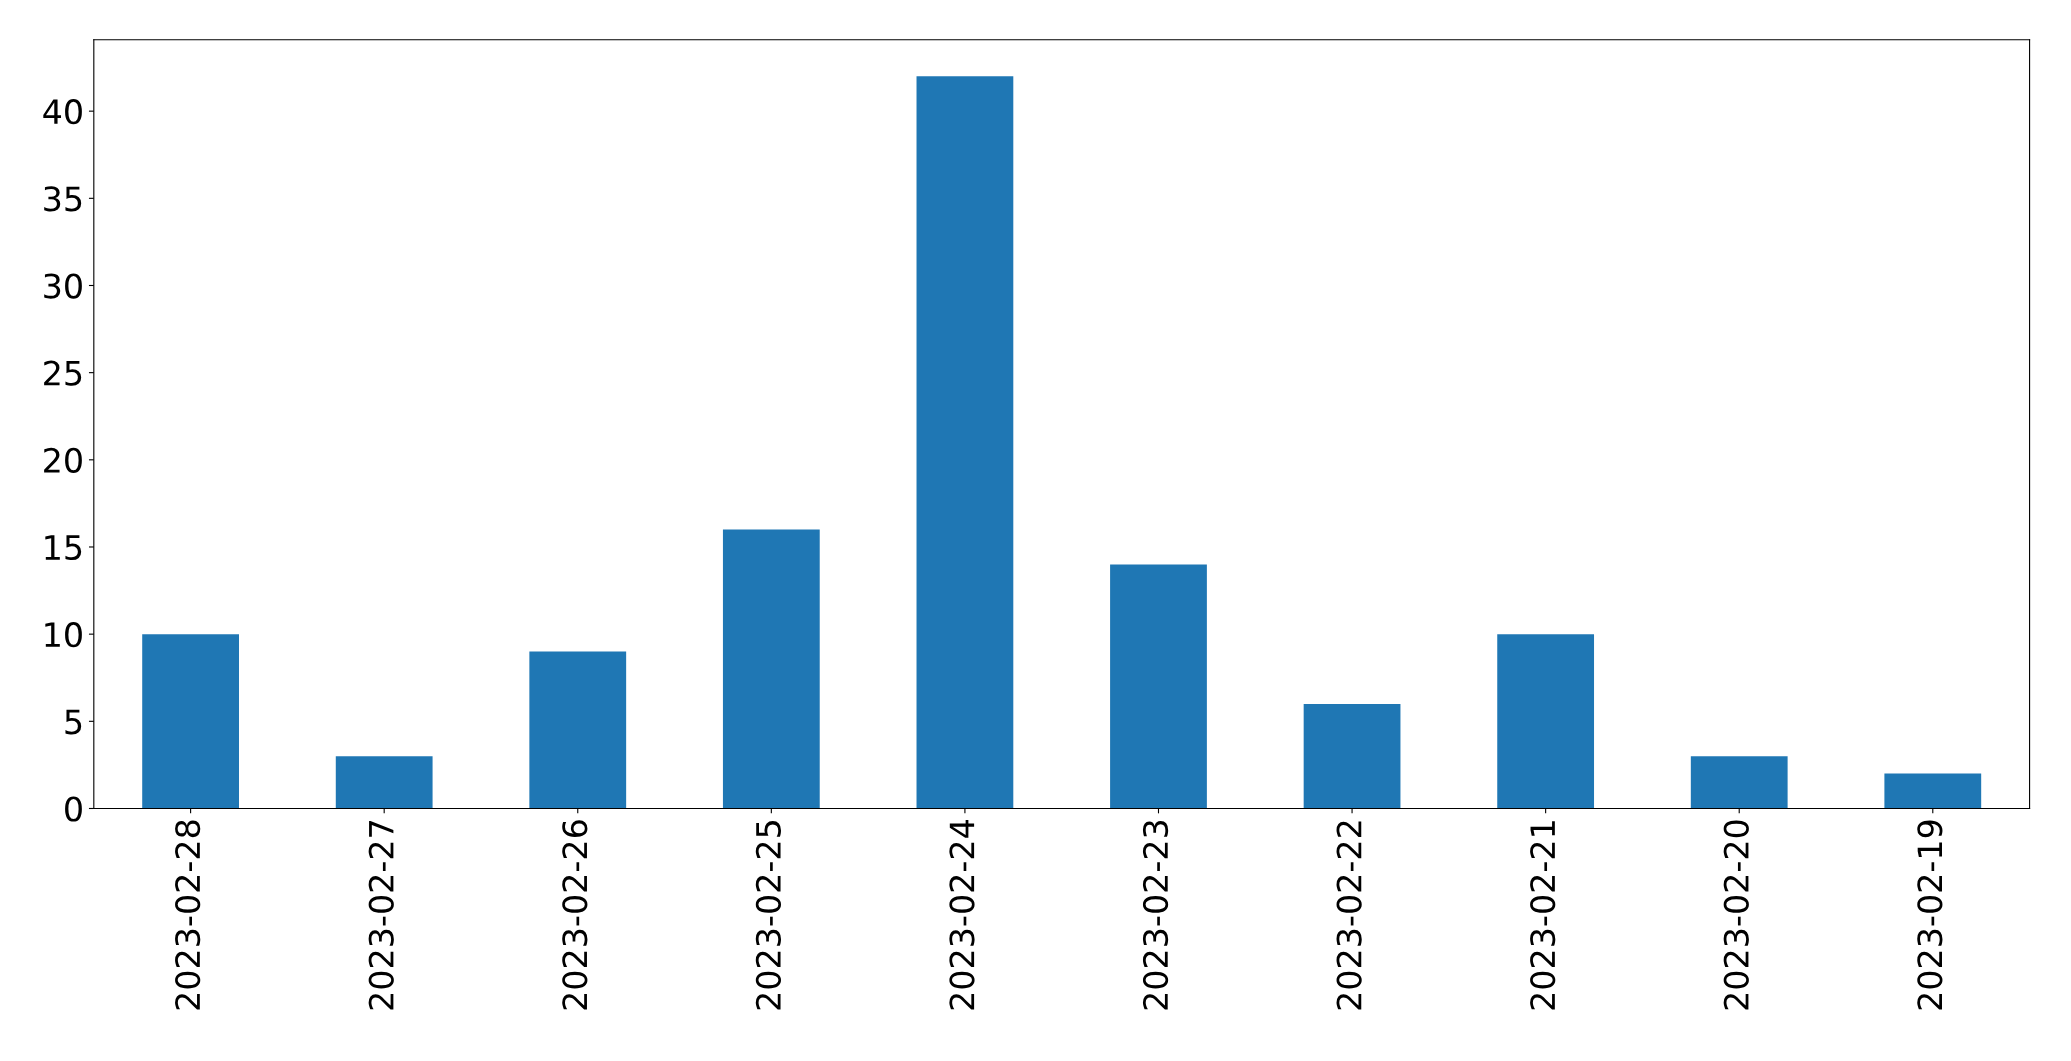 The image size is (2071, 1061). What do you see at coordinates (63, 548) in the screenshot?
I see `y-tick-label: 15` at bounding box center [63, 548].